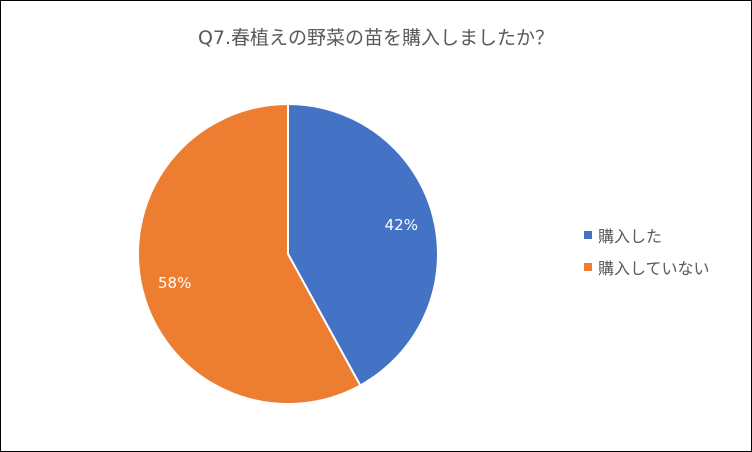 This screenshot has width=752, height=452. What do you see at coordinates (363, 244) in the screenshot?
I see `pie-slice-purchased` at bounding box center [363, 244].